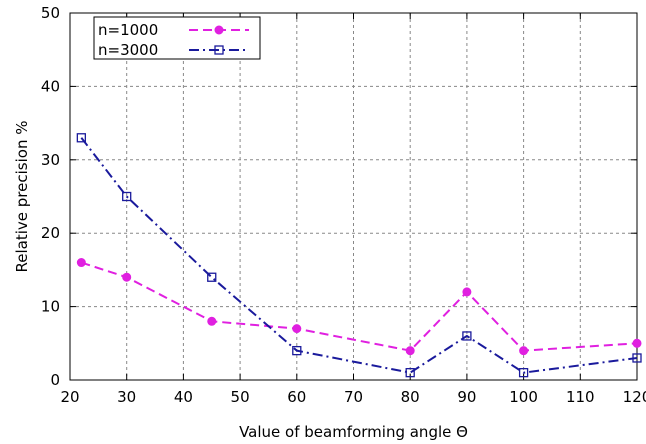  I want to click on legend-label-2: n=3000, so click(128, 50).